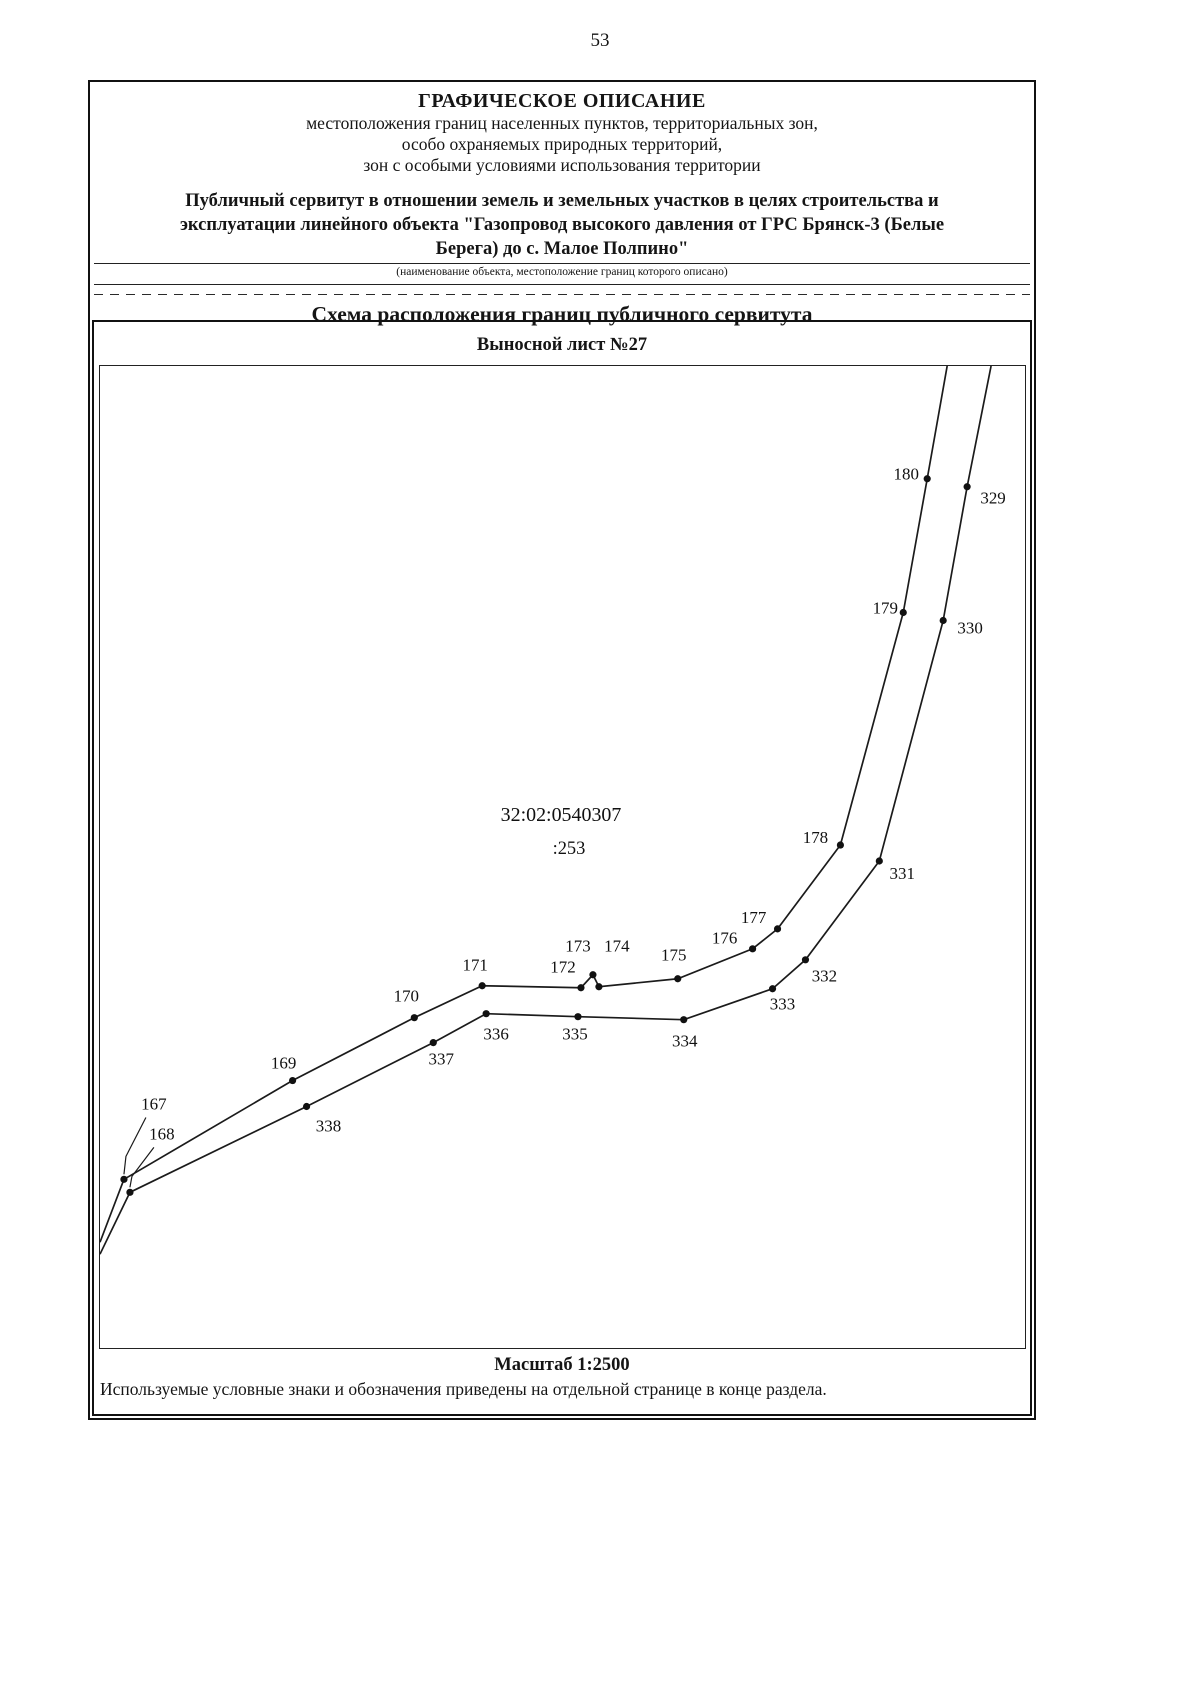 This screenshot has width=1200, height=1688. What do you see at coordinates (685, 1041) in the screenshot?
I see `point-label-334: 334` at bounding box center [685, 1041].